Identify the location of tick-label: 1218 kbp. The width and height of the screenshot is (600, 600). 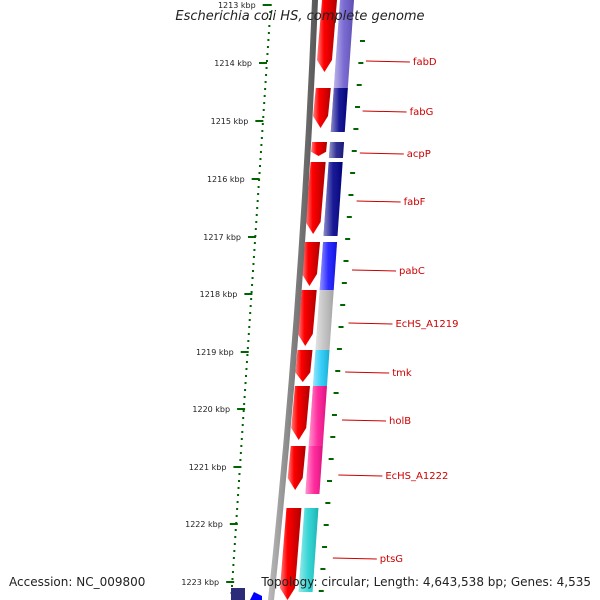
(219, 294).